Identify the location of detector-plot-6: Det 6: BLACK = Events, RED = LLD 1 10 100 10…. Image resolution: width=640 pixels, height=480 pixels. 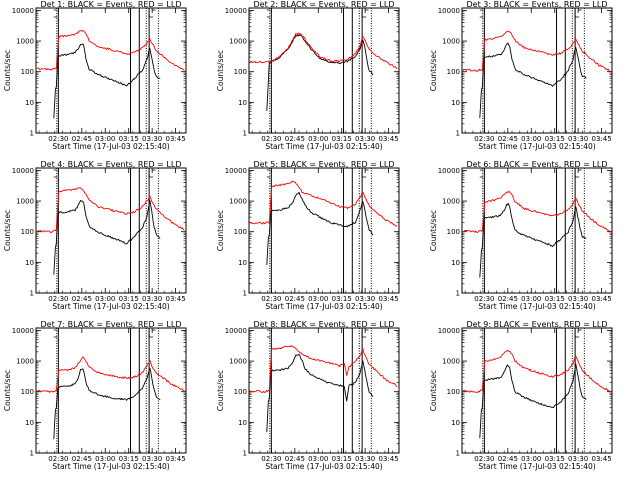
(521, 235).